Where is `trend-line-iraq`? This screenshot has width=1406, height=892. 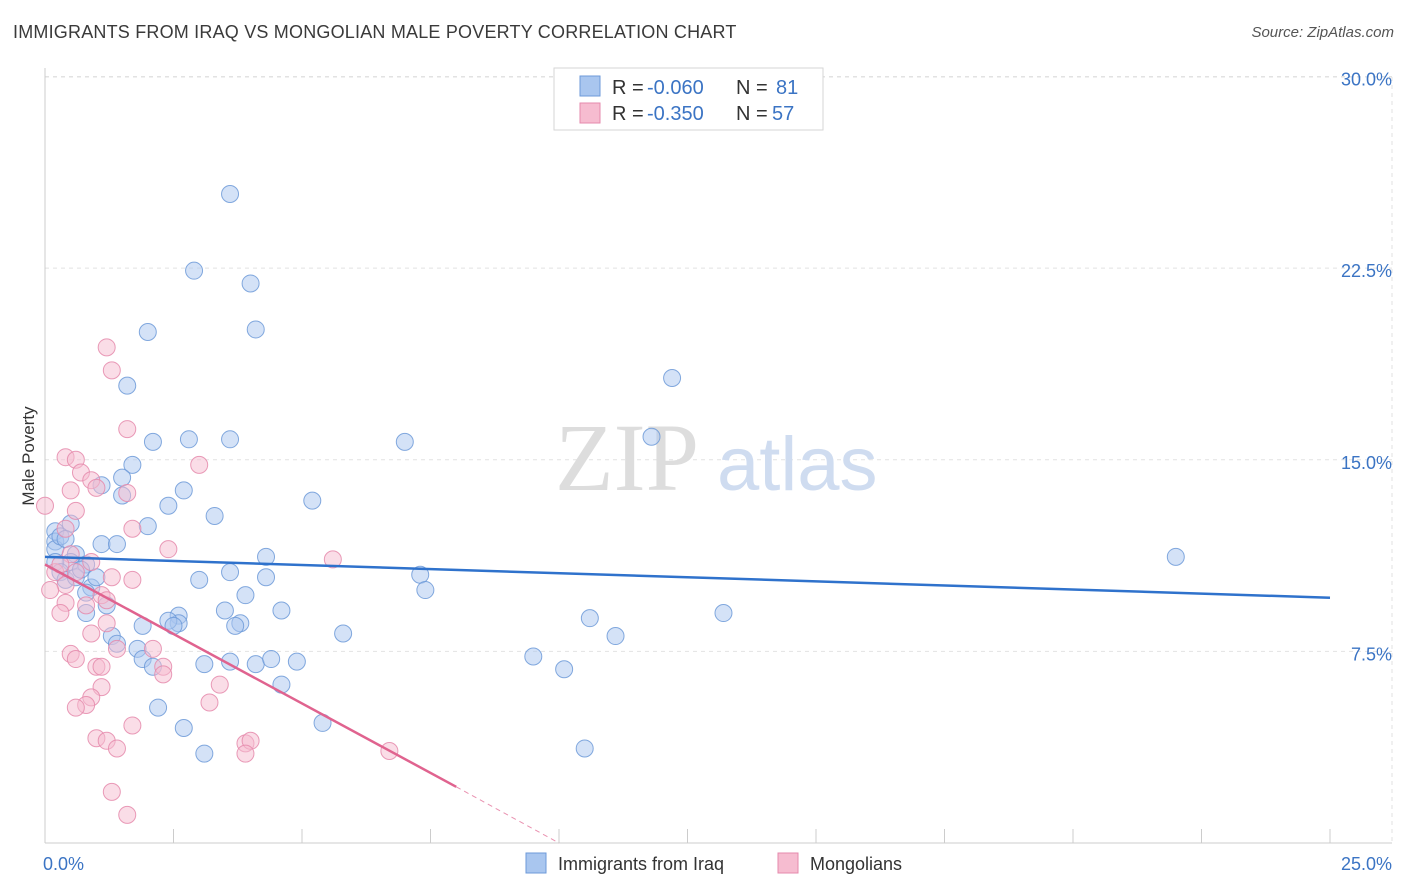
trend-line-iraq is located at coordinates (687, 577).